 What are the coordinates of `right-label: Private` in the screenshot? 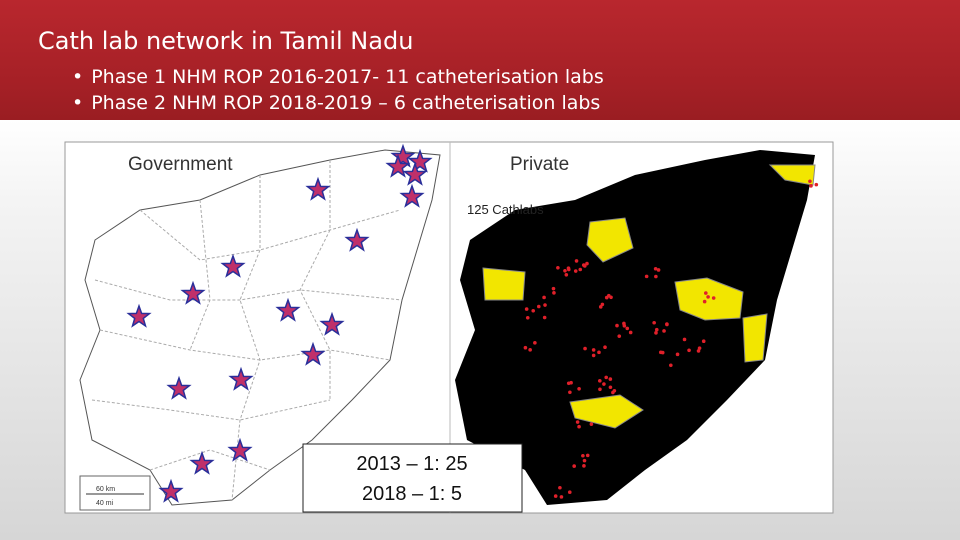 It's located at (539, 164).